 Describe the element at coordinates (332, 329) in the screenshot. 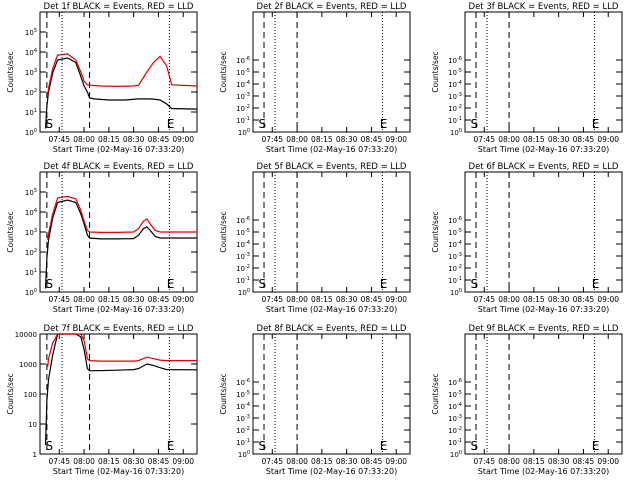

I see `panel-title: Det 8f BLACK = Events, RED = LLD` at that location.